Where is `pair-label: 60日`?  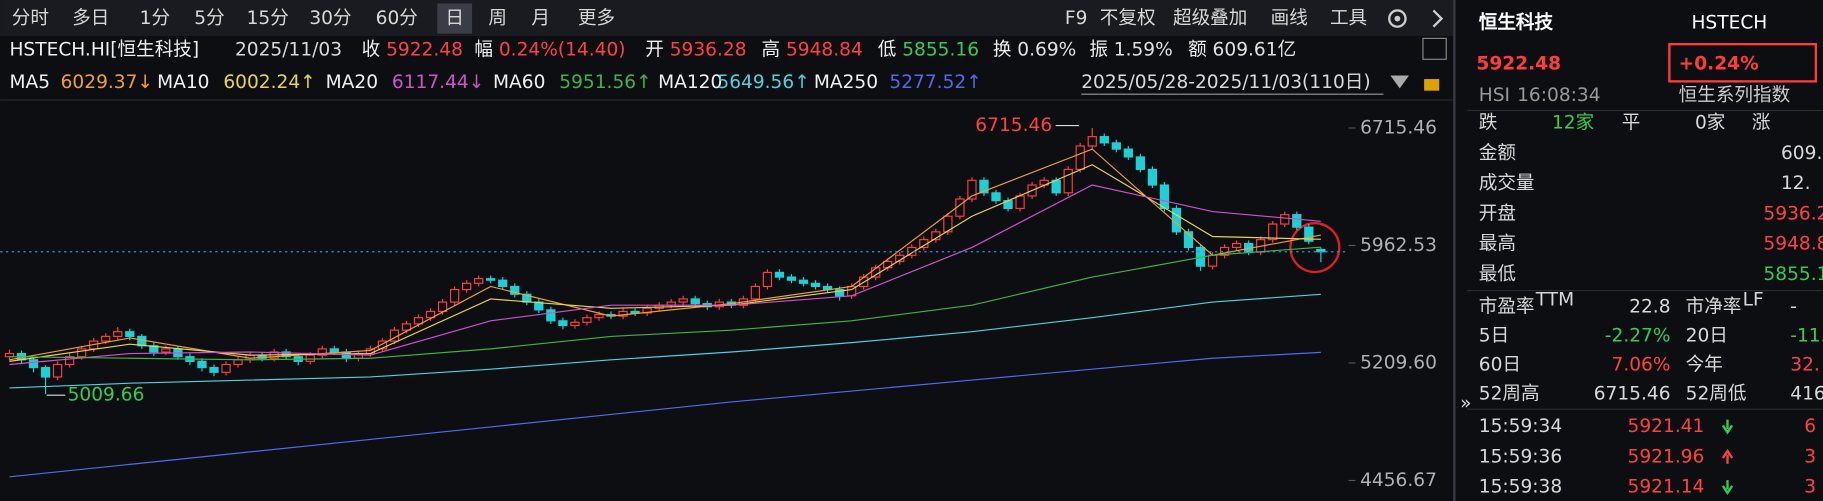
pair-label: 60日 is located at coordinates (1500, 364).